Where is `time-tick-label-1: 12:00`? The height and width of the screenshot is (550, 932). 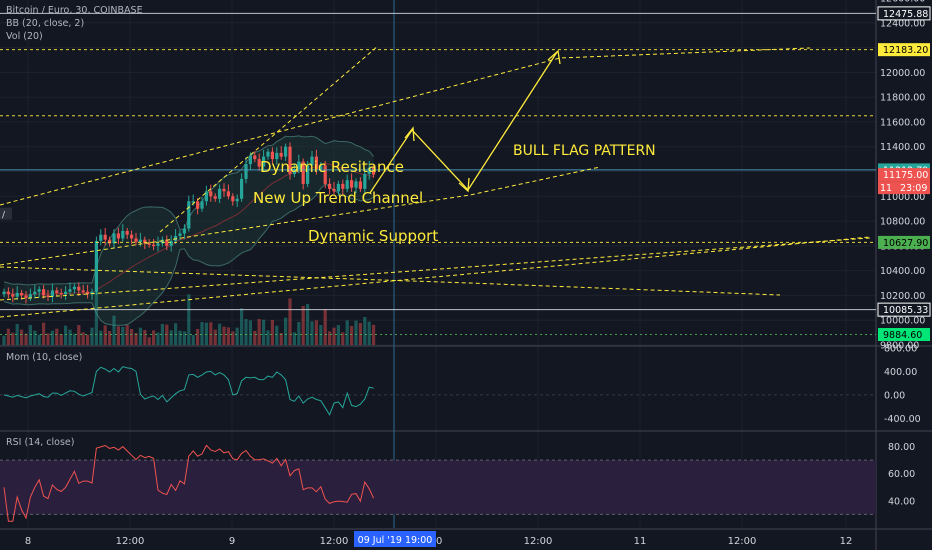
time-tick-label-1: 12:00 is located at coordinates (130, 541).